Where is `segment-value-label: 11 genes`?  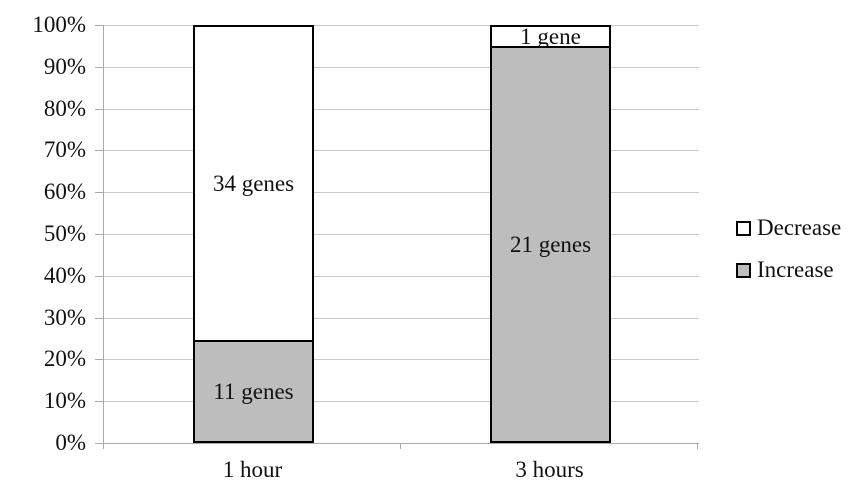
segment-value-label: 11 genes is located at coordinates (253, 391).